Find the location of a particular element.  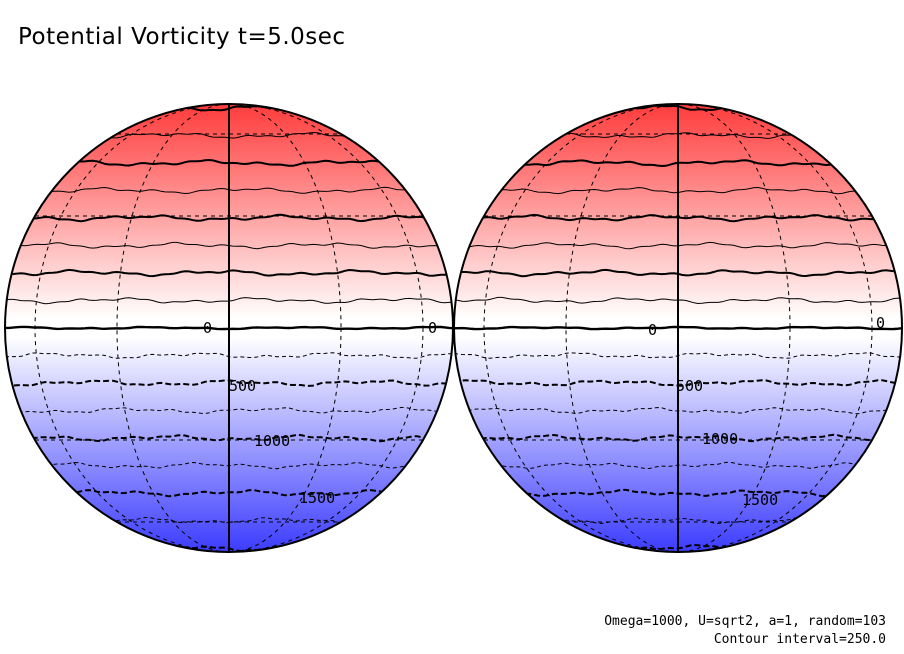

chart-title: Potential Vorticity t=5.0sec is located at coordinates (182, 37).